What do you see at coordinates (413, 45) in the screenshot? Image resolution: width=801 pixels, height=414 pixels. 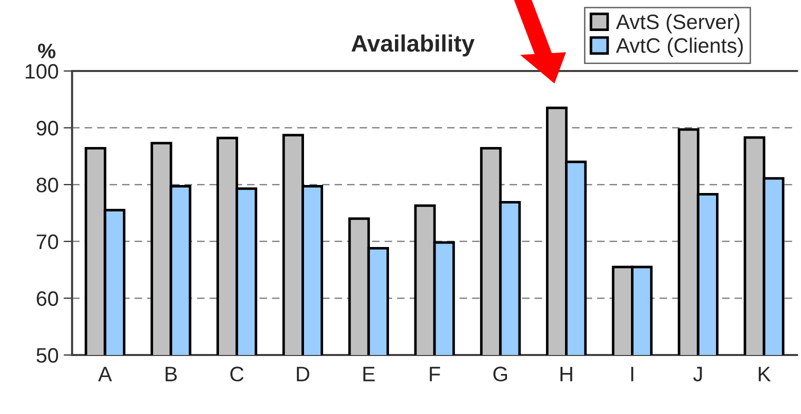 I see `chart-title: Availability` at bounding box center [413, 45].